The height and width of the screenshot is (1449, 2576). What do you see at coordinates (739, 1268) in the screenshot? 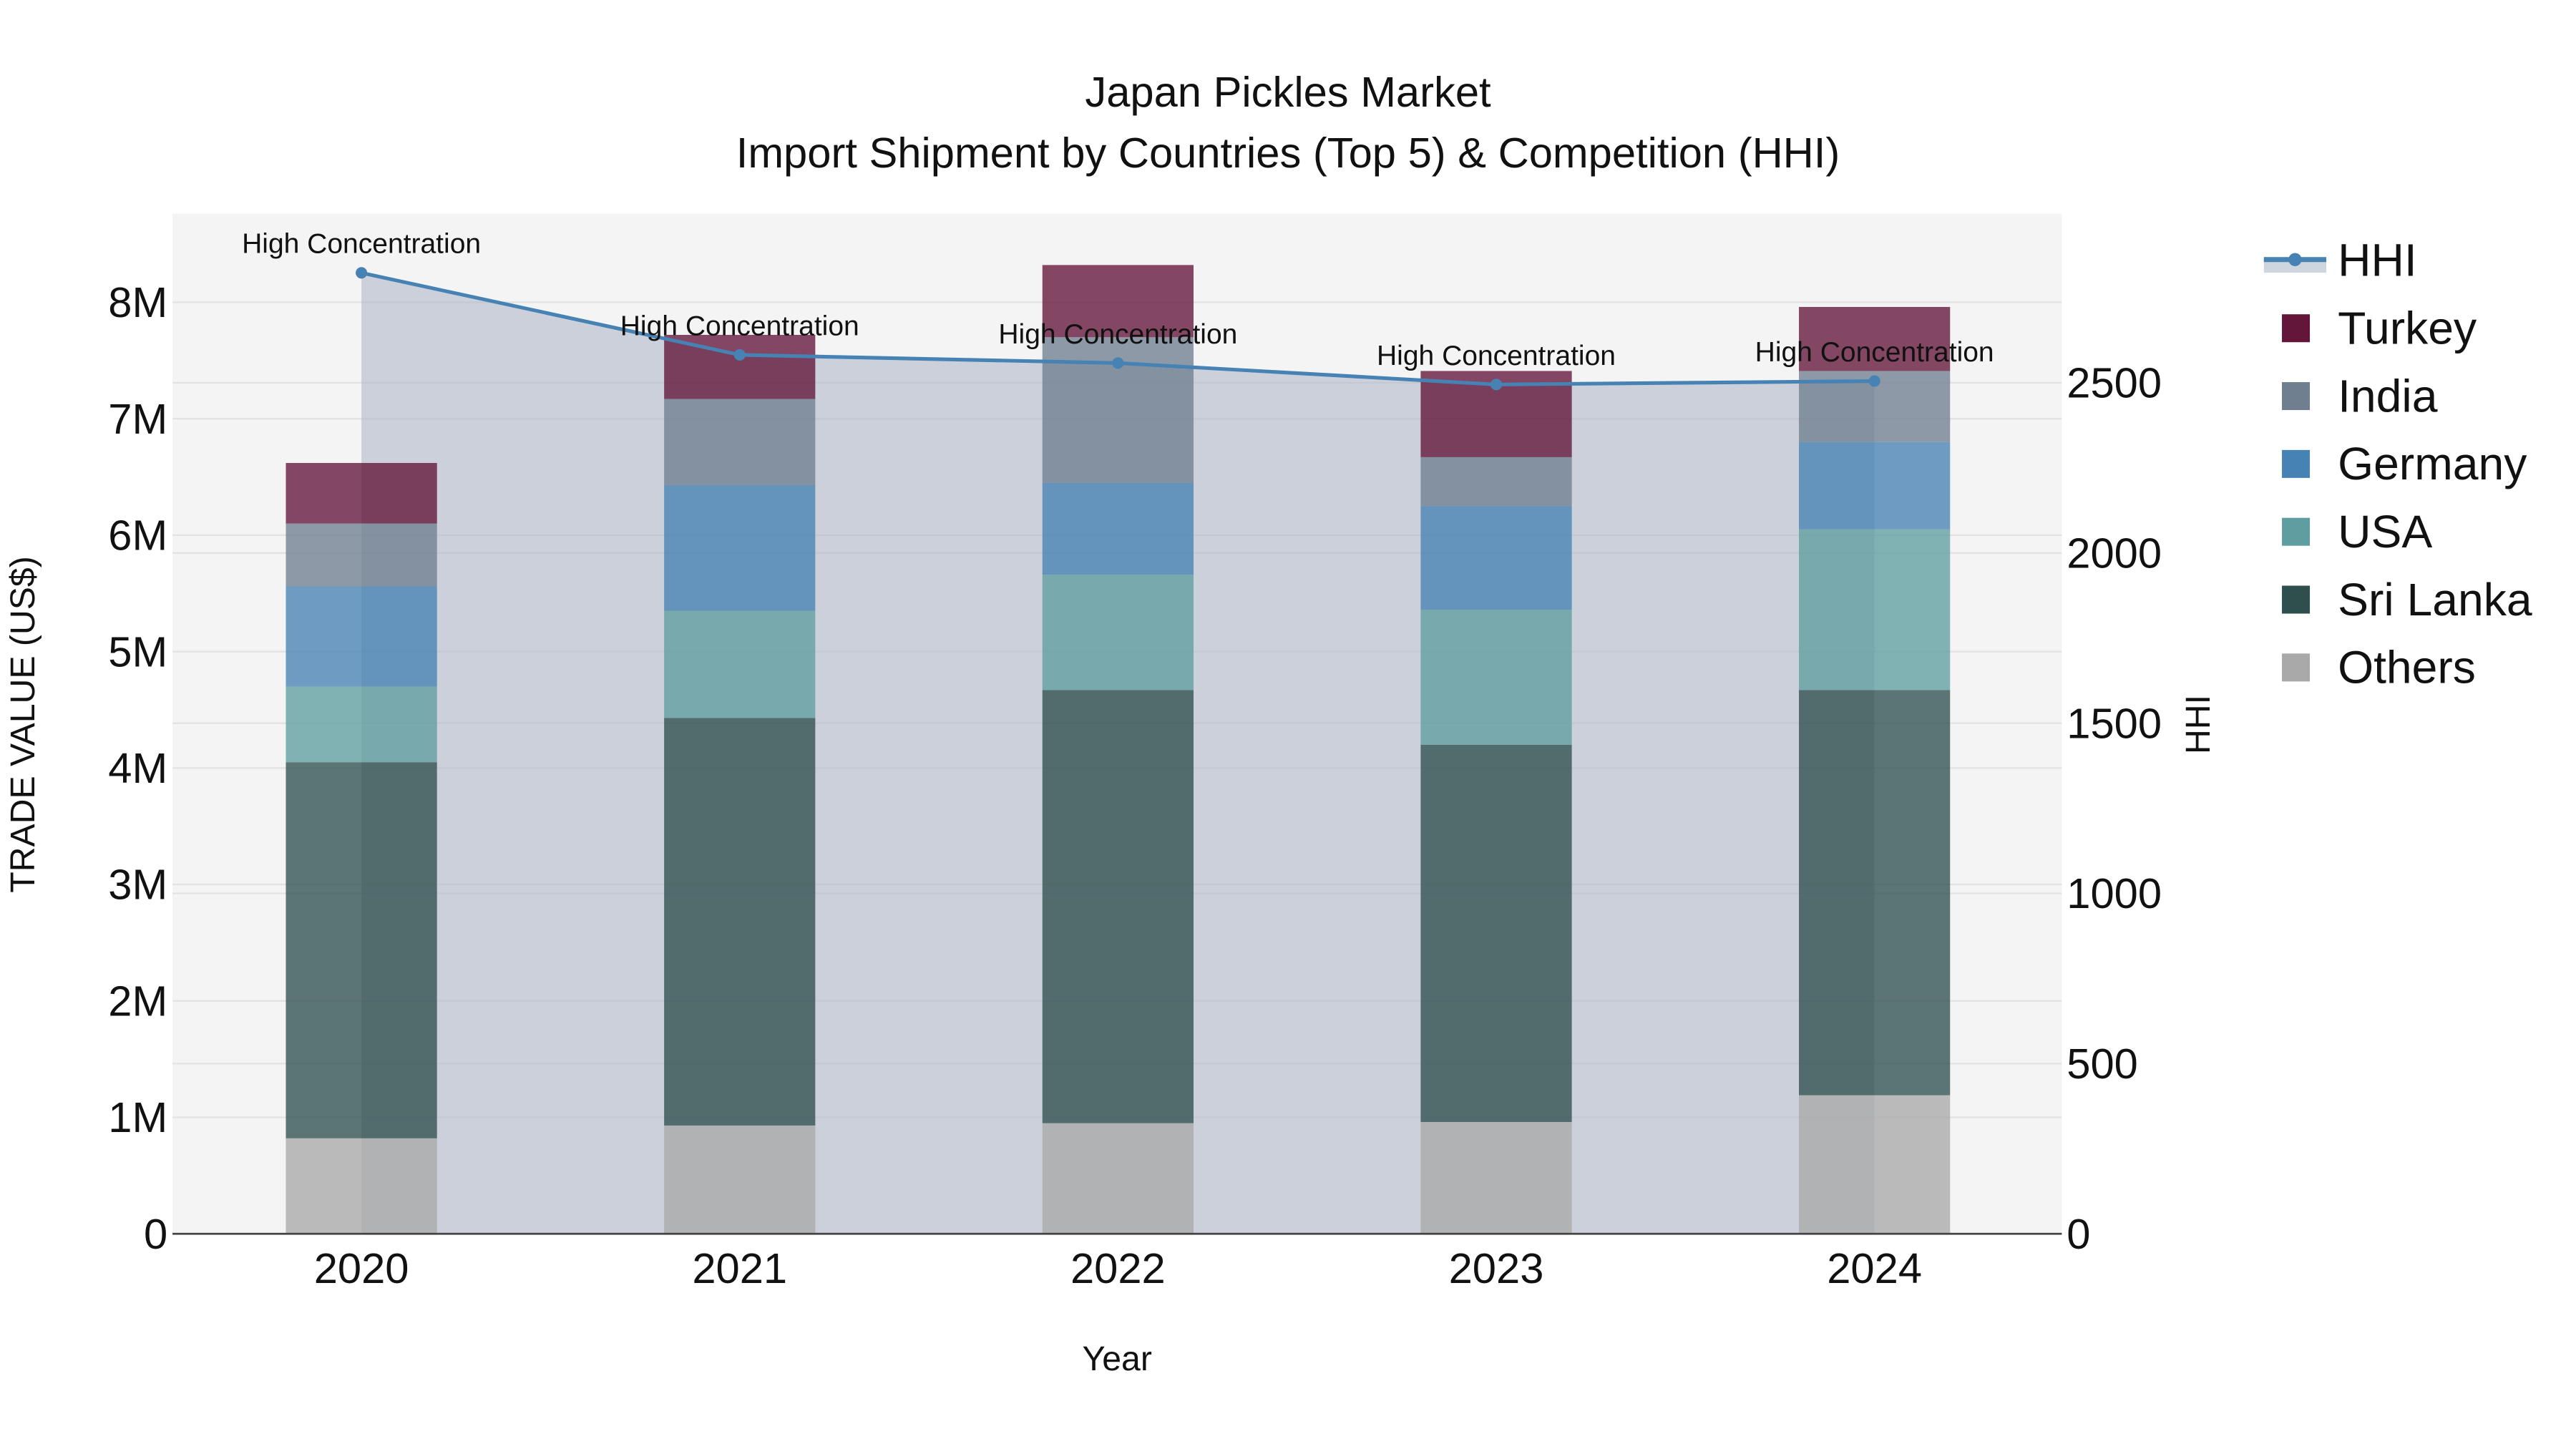
I see `x-tick: 2021` at bounding box center [739, 1268].